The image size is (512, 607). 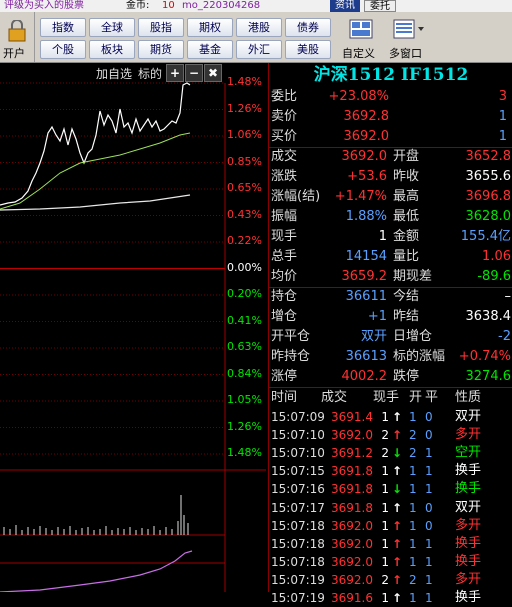 I want to click on tick-header: 成交, so click(x=334, y=397).